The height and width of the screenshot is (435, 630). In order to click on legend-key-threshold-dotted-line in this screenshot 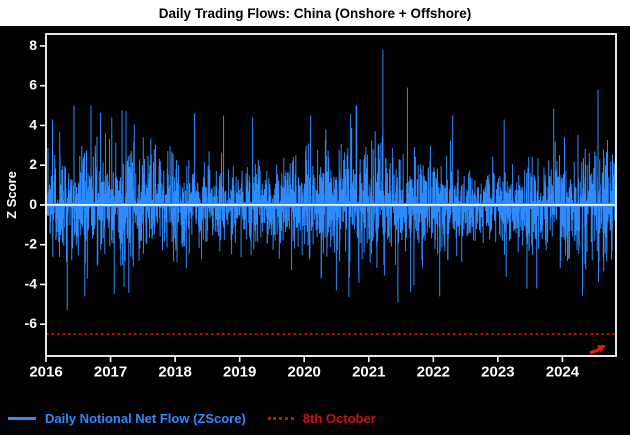, I will do `click(280, 418)`.